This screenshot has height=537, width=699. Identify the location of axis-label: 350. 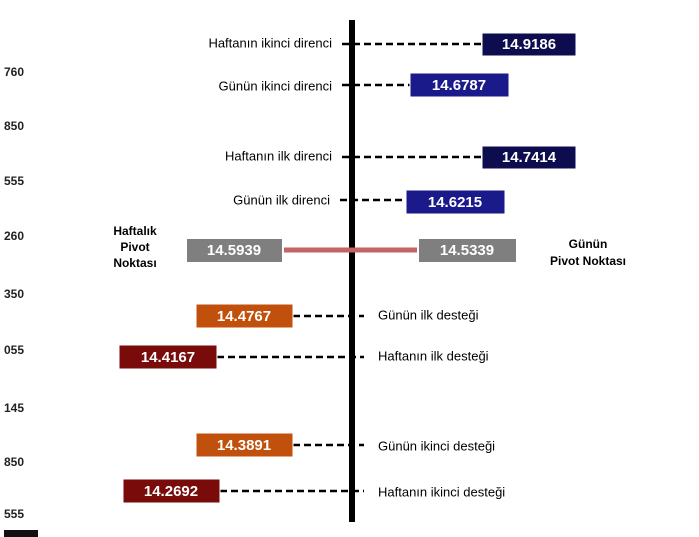
(14, 294).